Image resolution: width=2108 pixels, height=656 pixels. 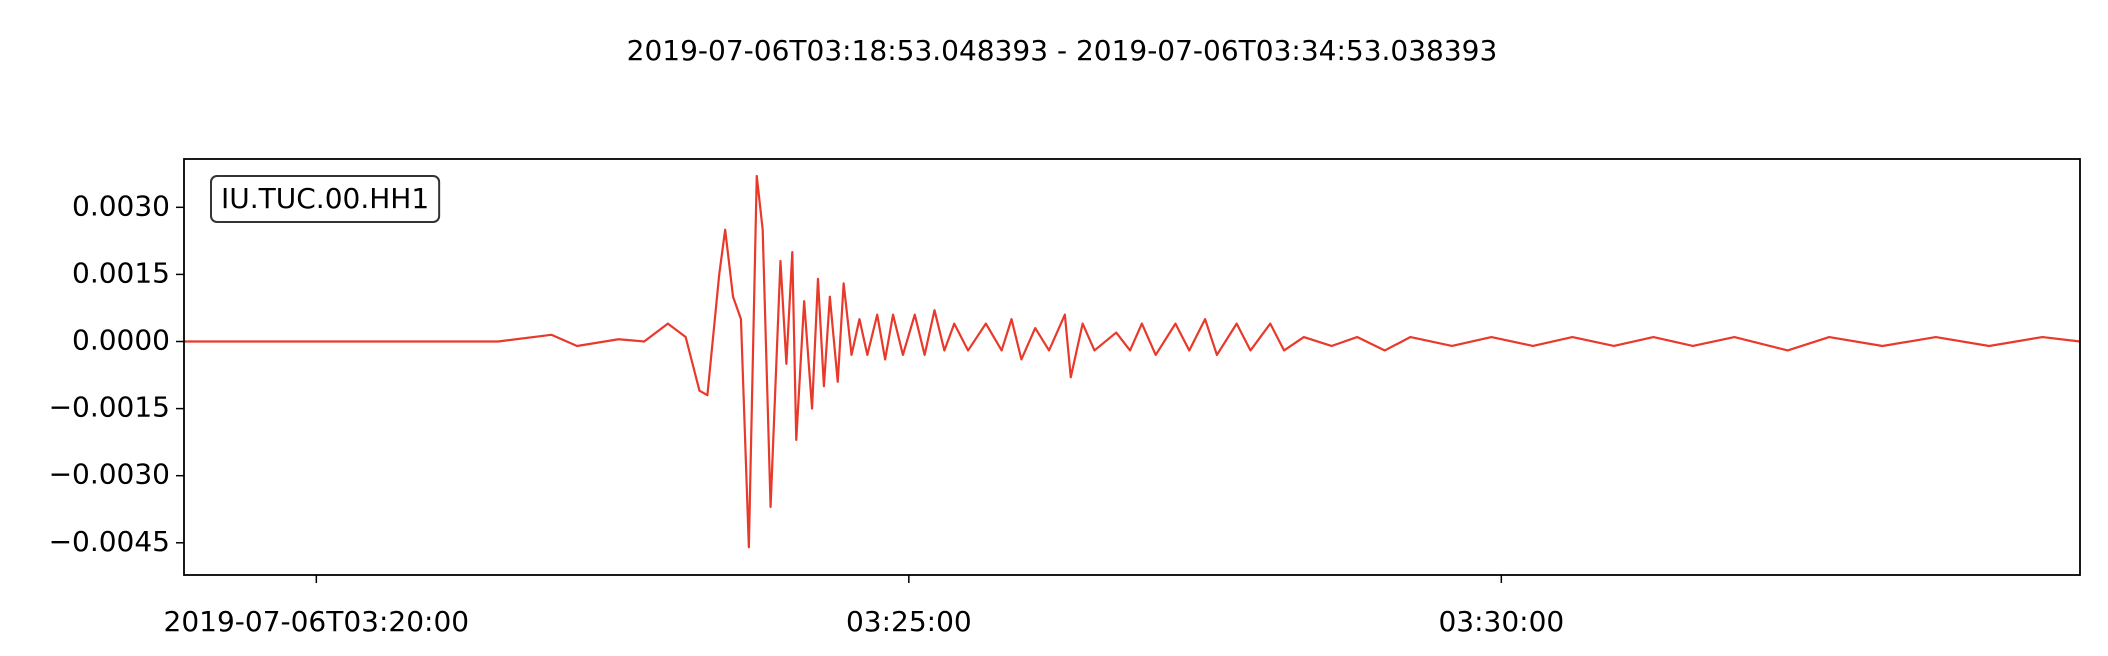 What do you see at coordinates (121, 272) in the screenshot?
I see `y-tick-label: 0.0015` at bounding box center [121, 272].